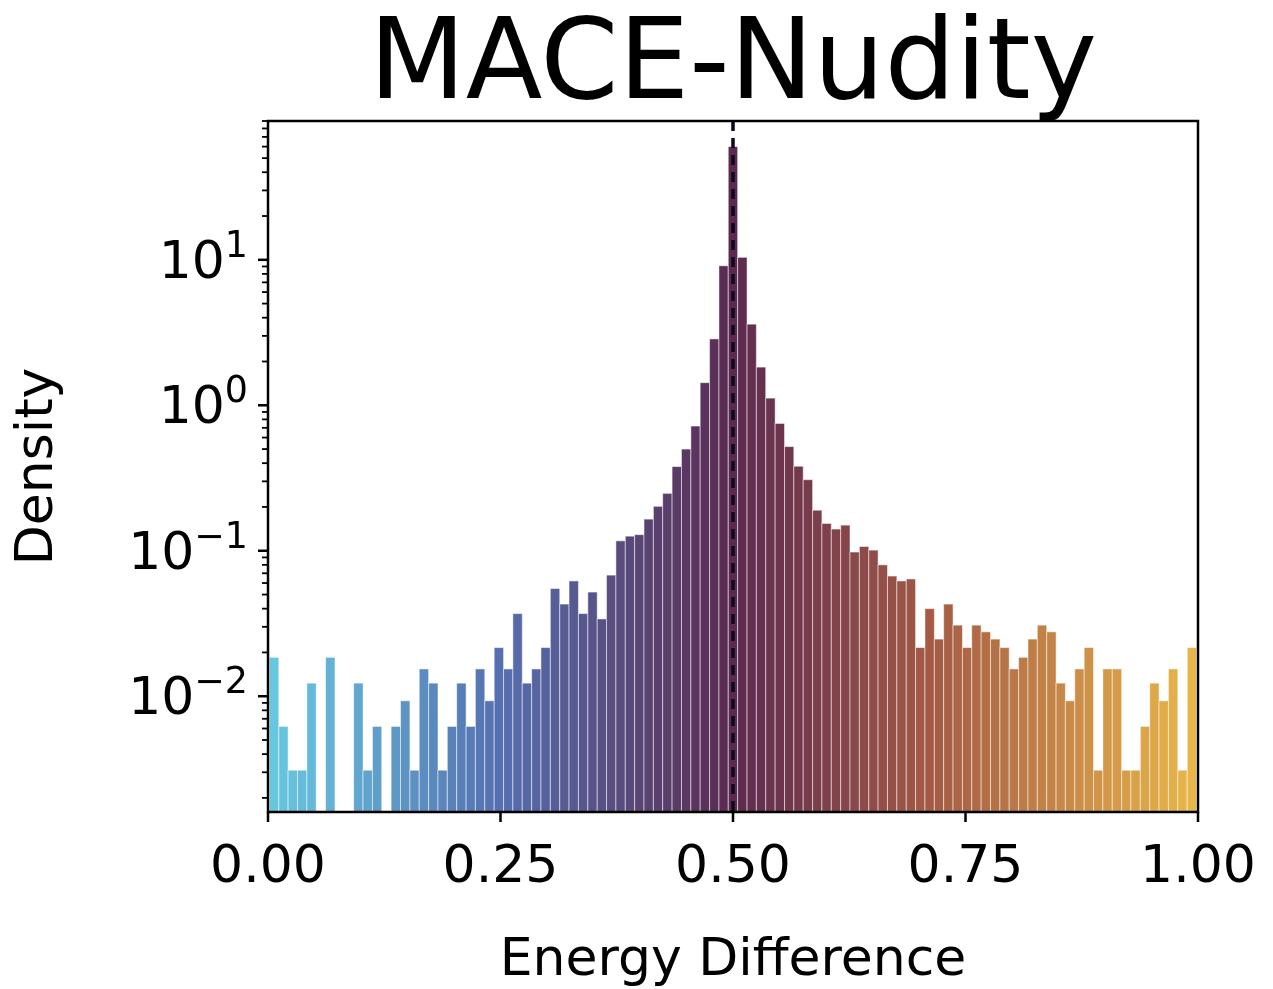 The height and width of the screenshot is (989, 1273). Describe the element at coordinates (733, 957) in the screenshot. I see `x-axis-title: Energy Difference` at that location.